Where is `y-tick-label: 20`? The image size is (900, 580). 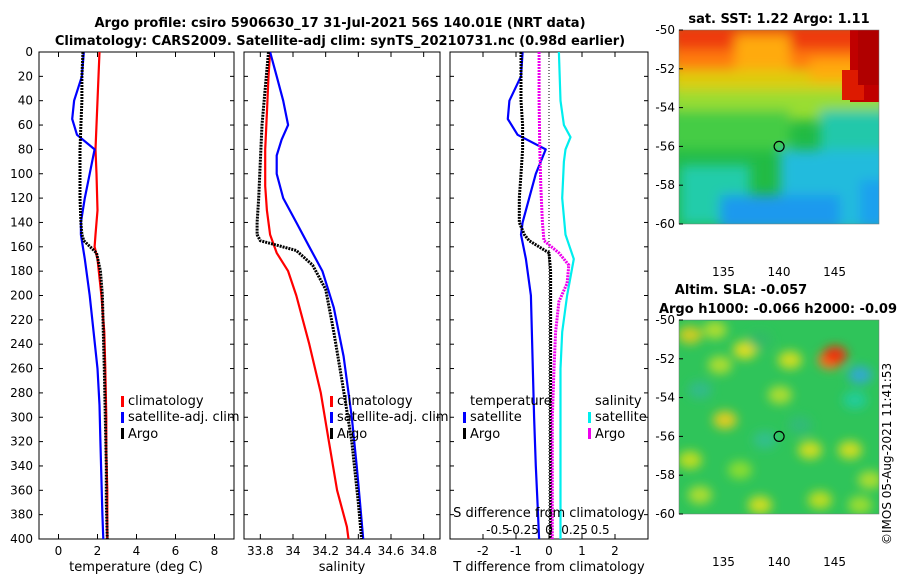
y-tick-label: 20 is located at coordinates (25, 76).